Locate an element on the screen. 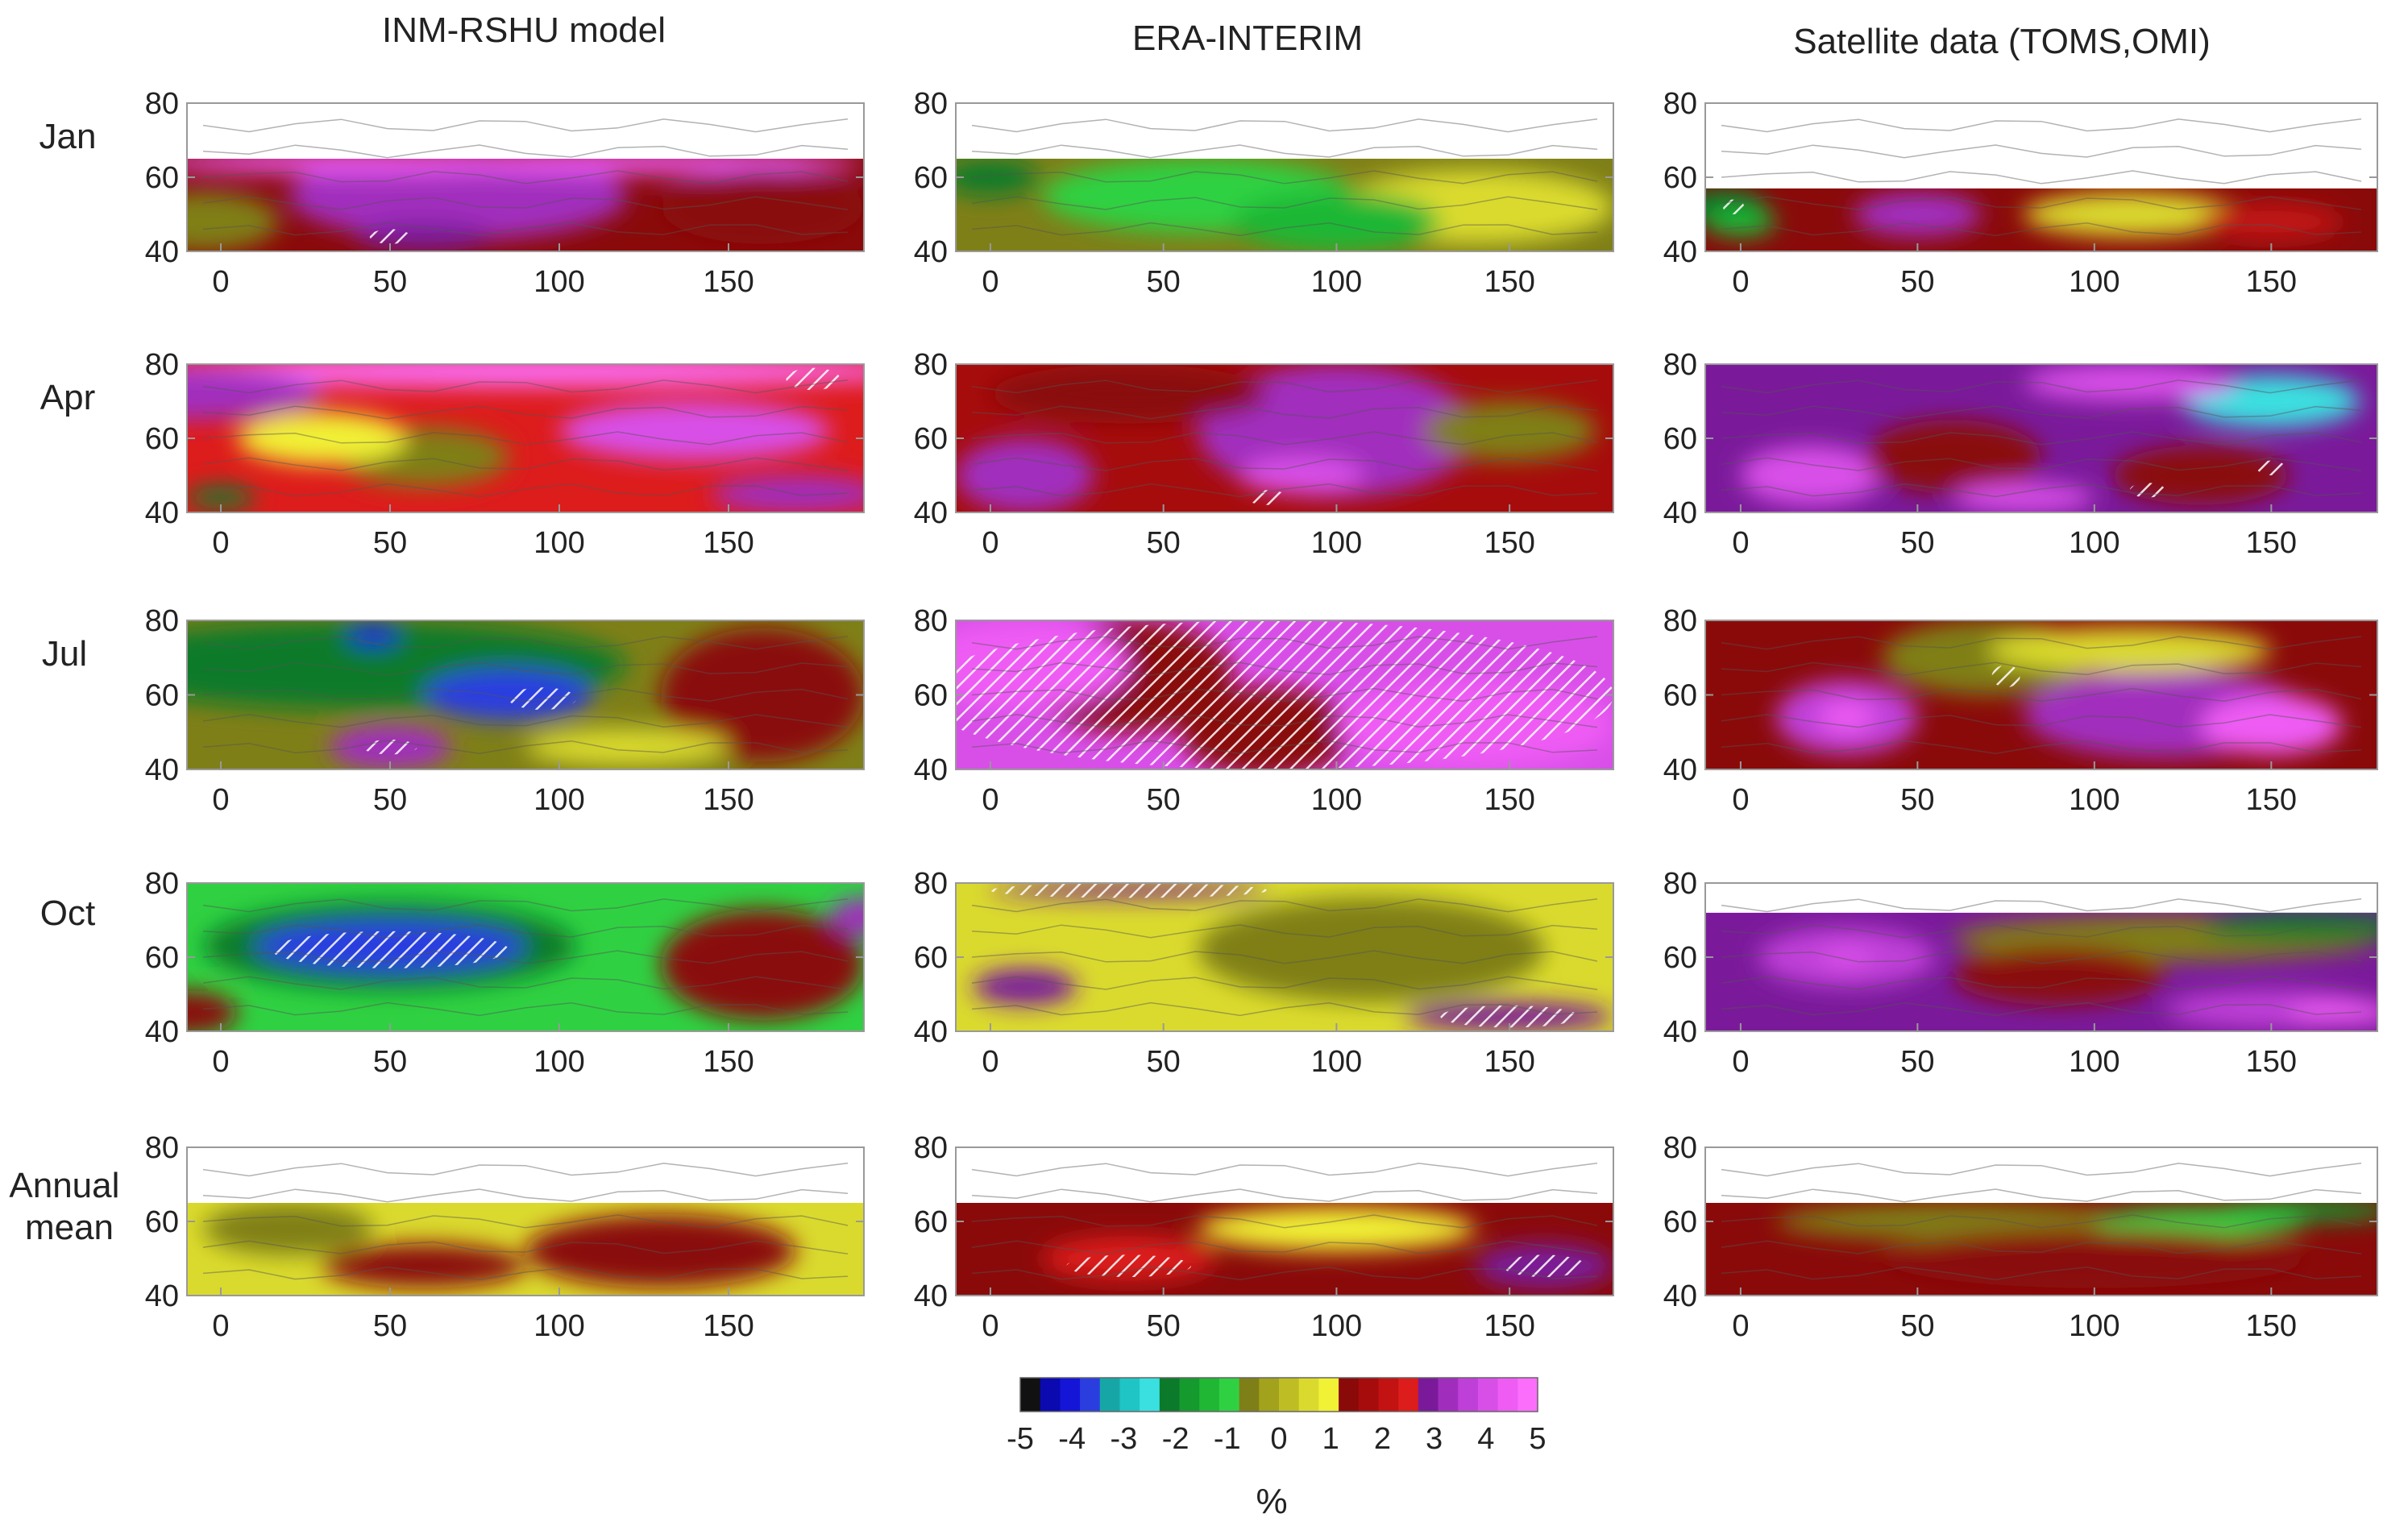 The image size is (2408, 1530). colorbar-tick-label: 1 is located at coordinates (1331, 1439).